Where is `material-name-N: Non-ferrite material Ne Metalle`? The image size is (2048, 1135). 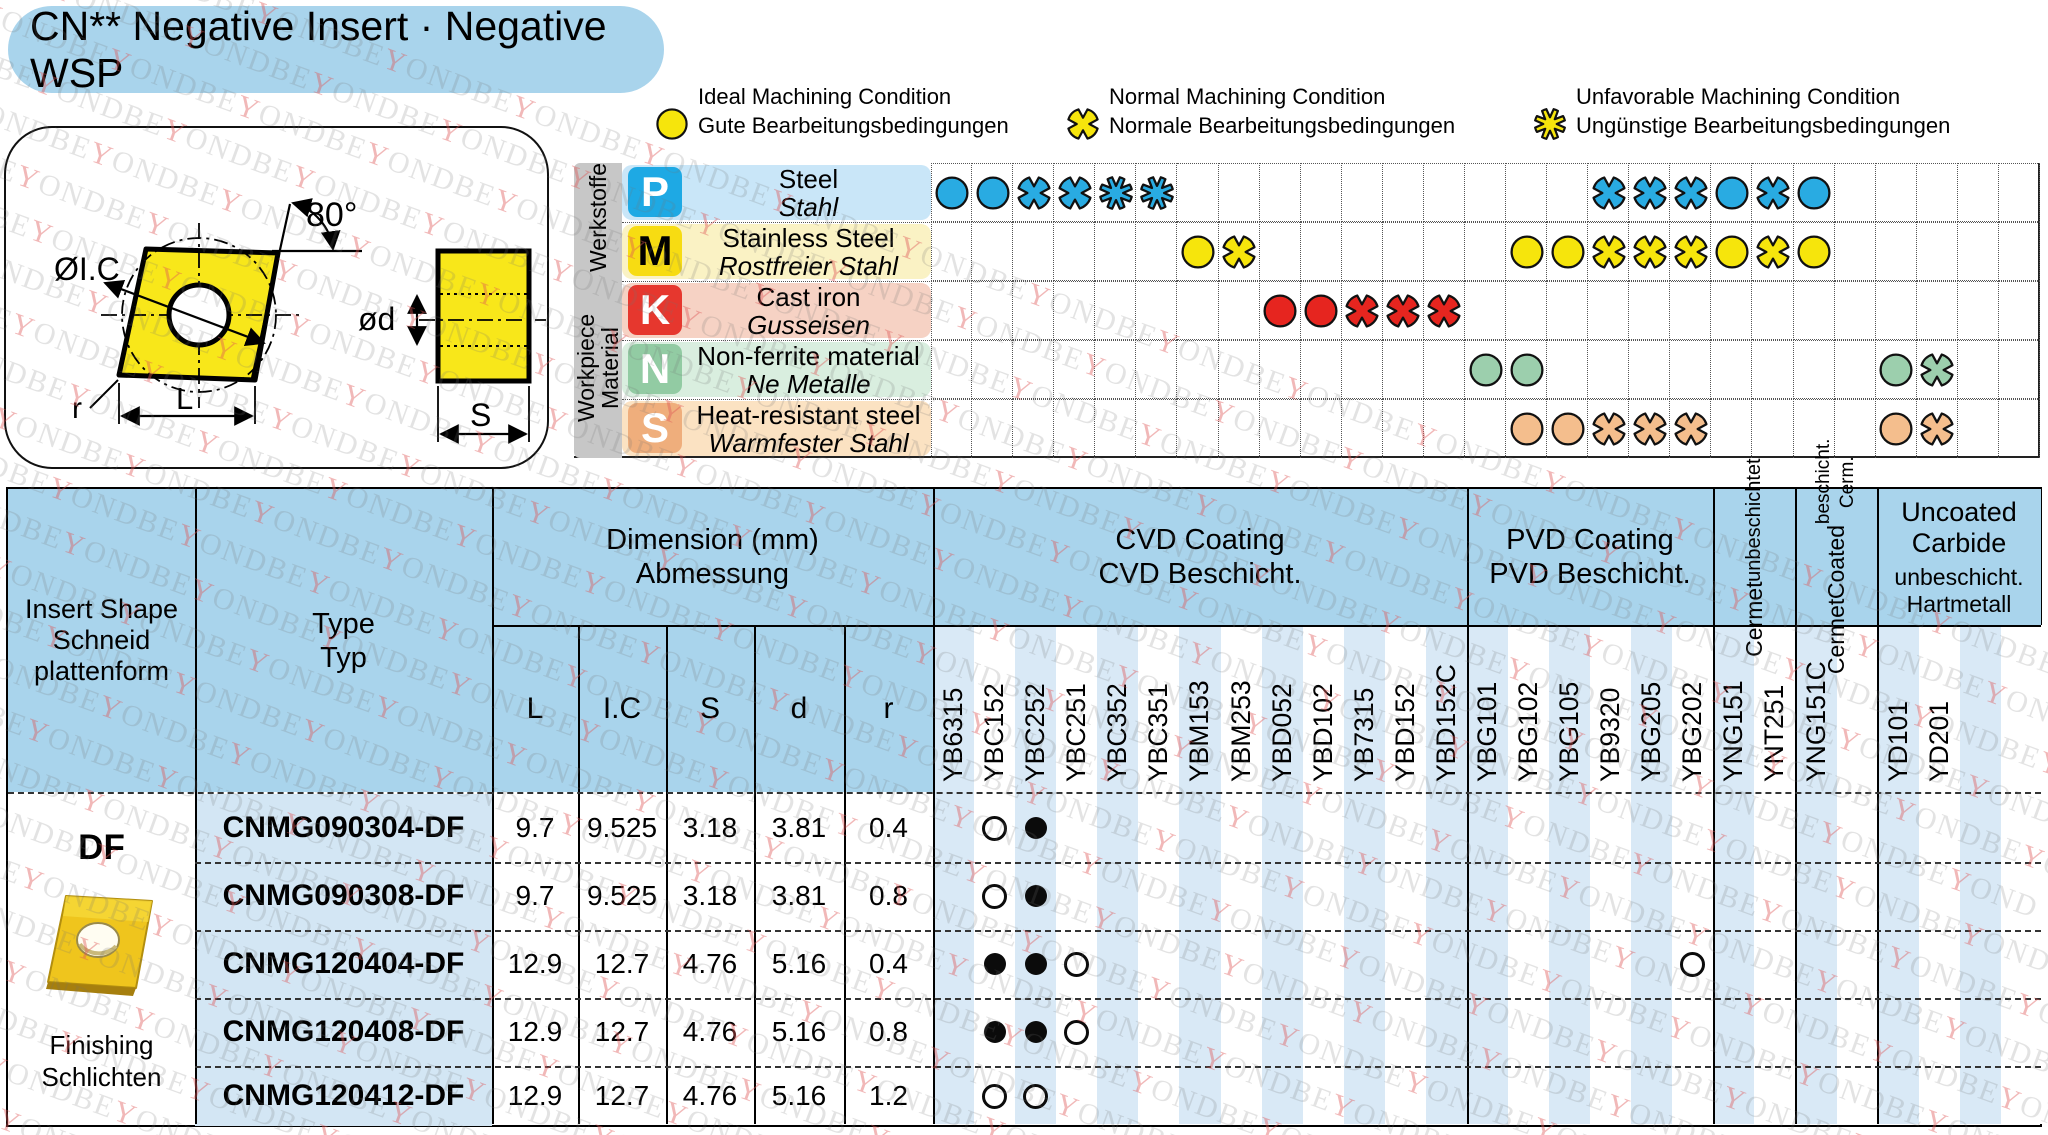
material-name-N: Non-ferrite material Ne Metalle is located at coordinates (808, 370).